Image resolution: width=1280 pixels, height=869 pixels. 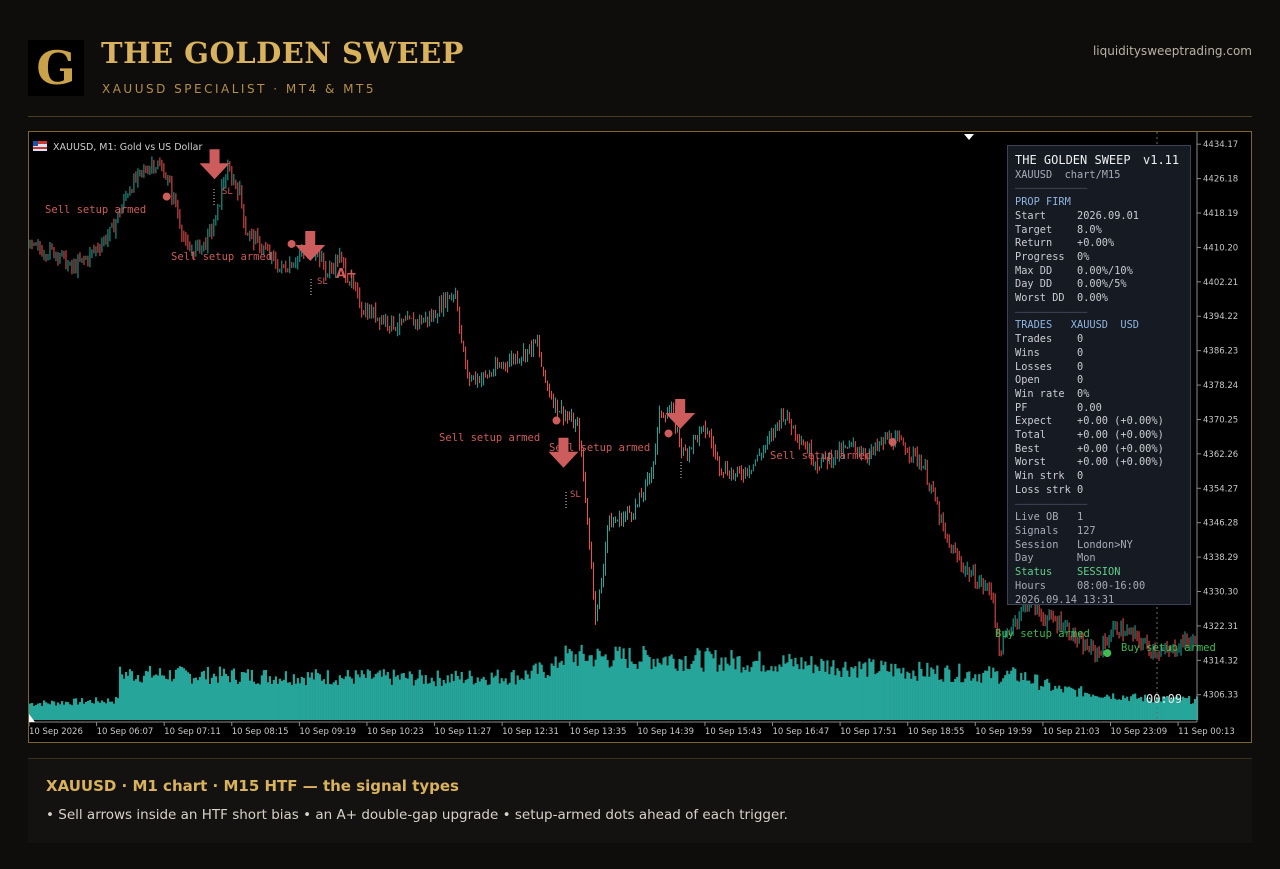 What do you see at coordinates (1220, 524) in the screenshot?
I see `y-tick-label: 4346.28` at bounding box center [1220, 524].